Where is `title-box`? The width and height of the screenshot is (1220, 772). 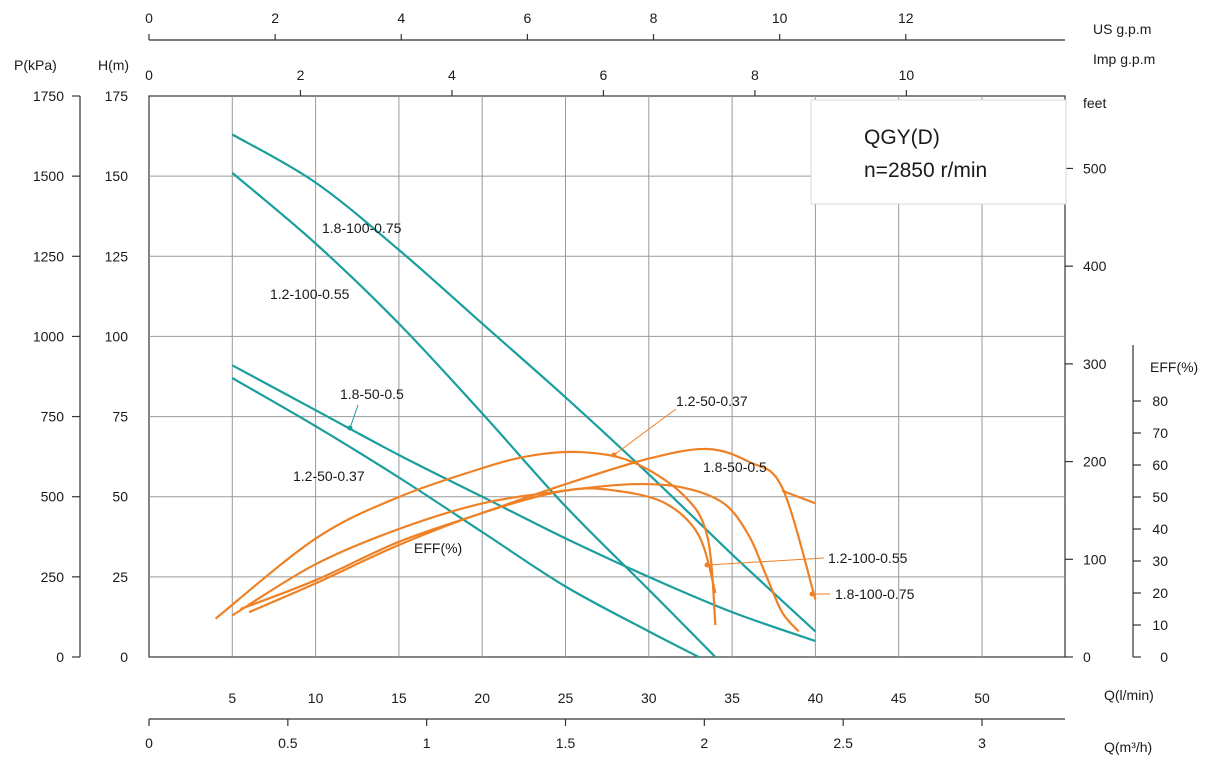
title-box is located at coordinates (938, 152).